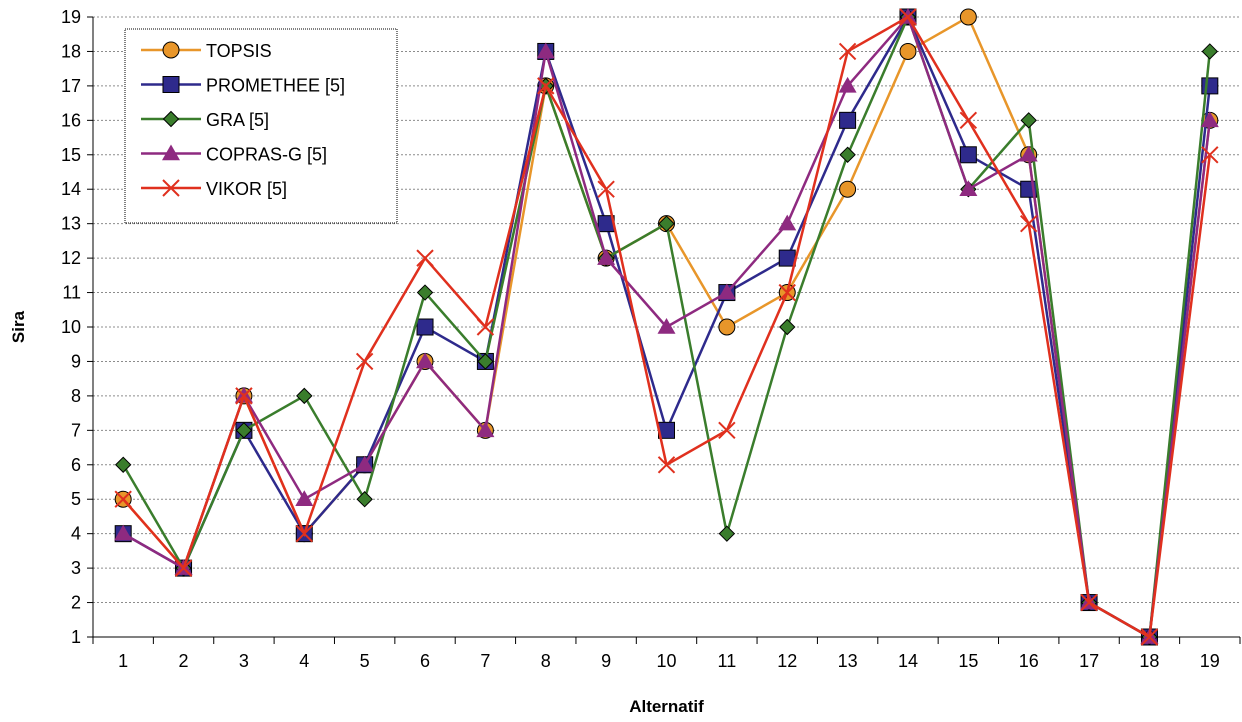 This screenshot has width=1242, height=722. Describe the element at coordinates (787, 327) in the screenshot. I see `point-s2-x12` at that location.